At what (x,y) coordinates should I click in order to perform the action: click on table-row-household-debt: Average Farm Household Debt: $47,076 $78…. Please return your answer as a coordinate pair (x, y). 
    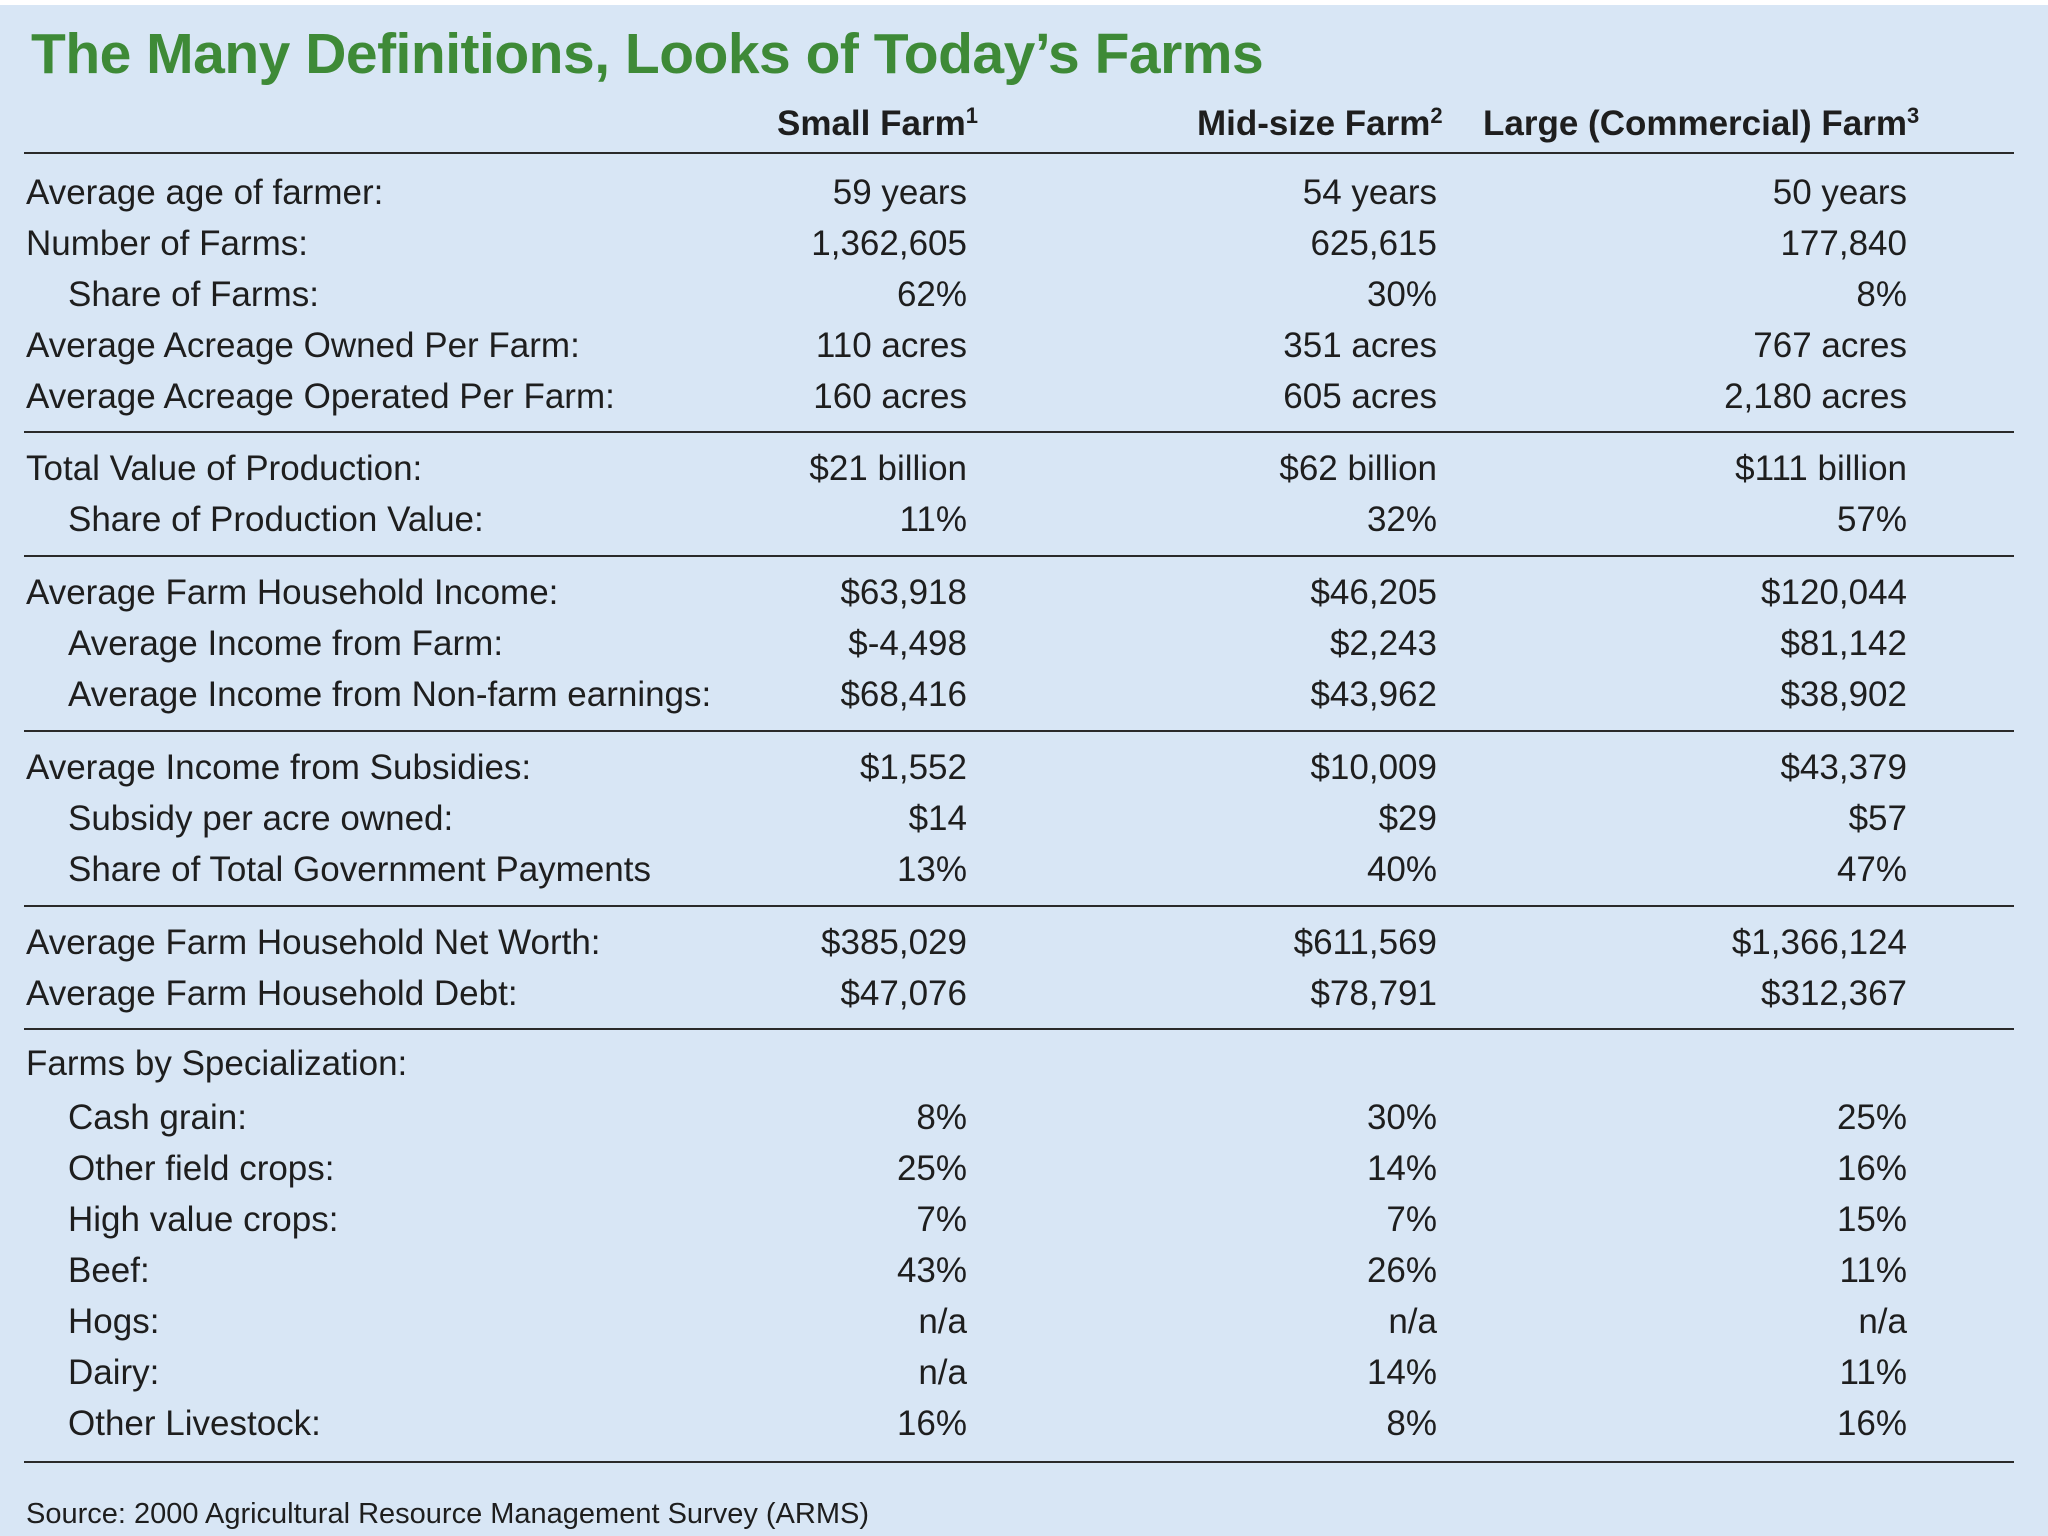
    Looking at the image, I should click on (1024, 993).